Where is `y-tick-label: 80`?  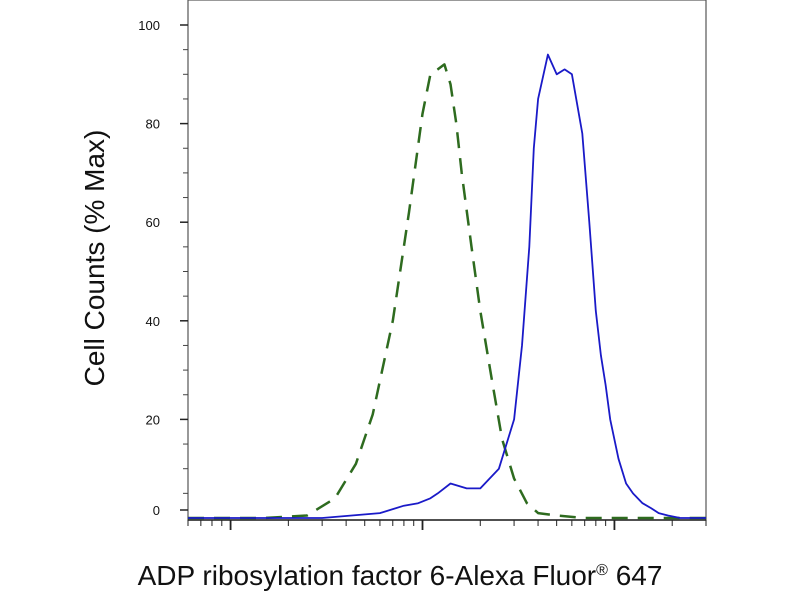 y-tick-label: 80 is located at coordinates (153, 124).